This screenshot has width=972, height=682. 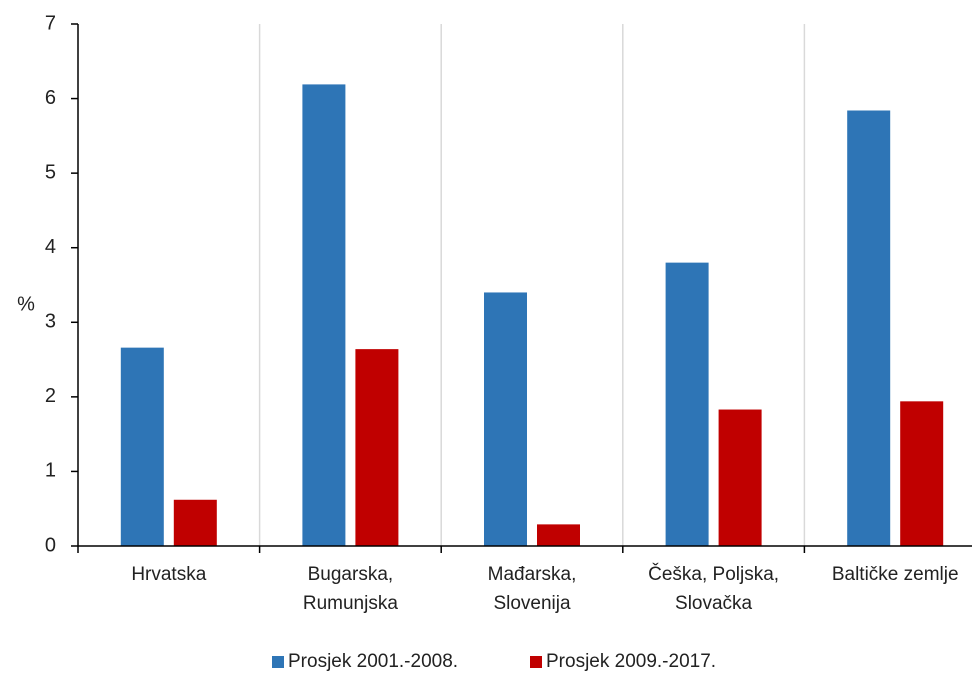 I want to click on y-tick-label: 4, so click(x=50, y=247).